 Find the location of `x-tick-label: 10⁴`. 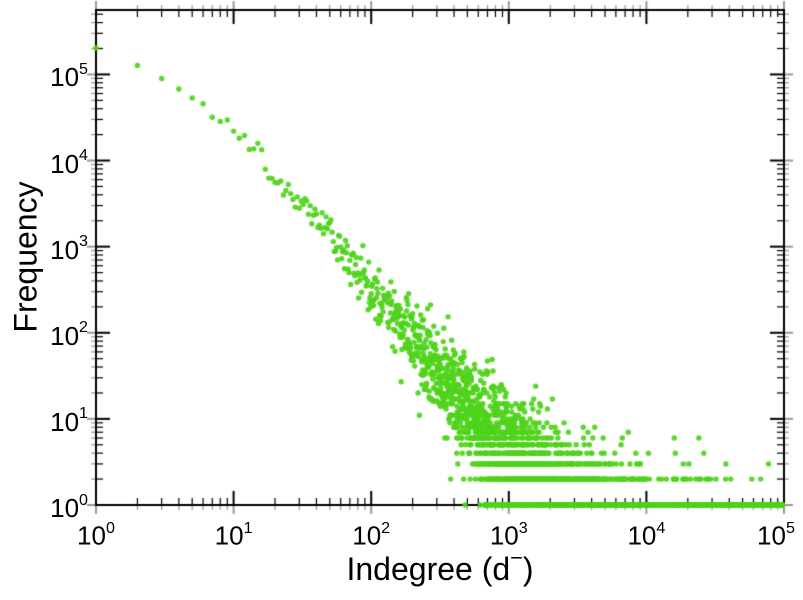

x-tick-label: 10⁴ is located at coordinates (646, 534).